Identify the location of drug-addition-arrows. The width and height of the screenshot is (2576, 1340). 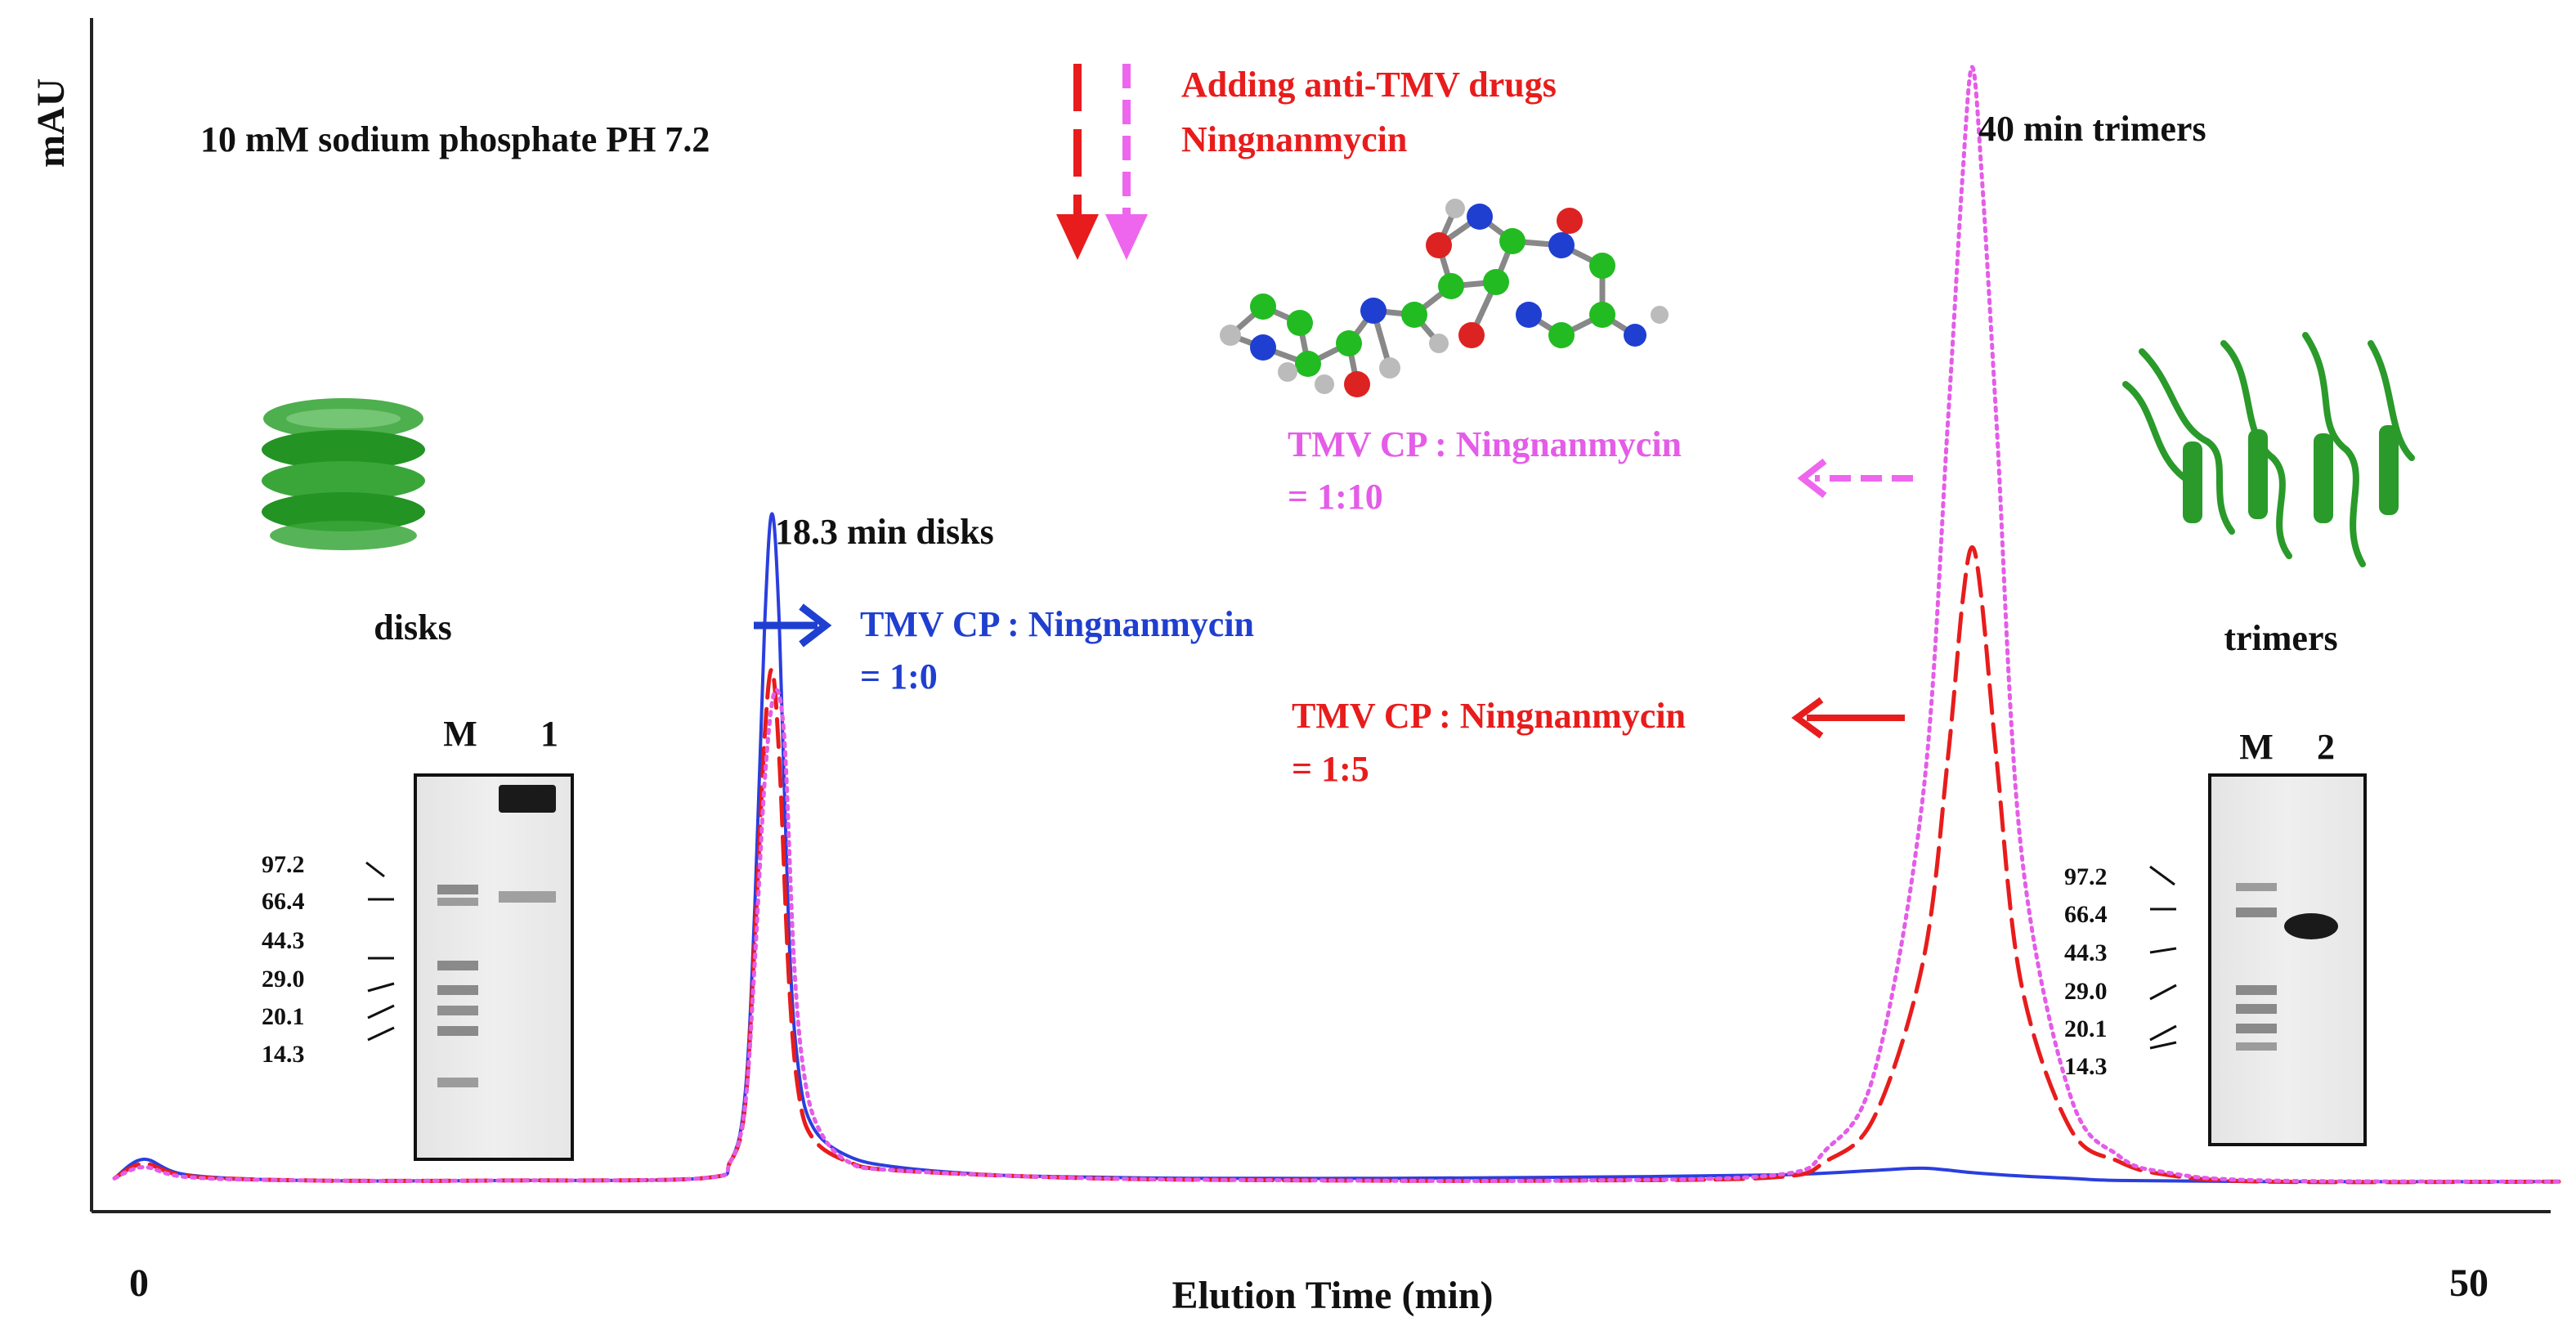
(1102, 162).